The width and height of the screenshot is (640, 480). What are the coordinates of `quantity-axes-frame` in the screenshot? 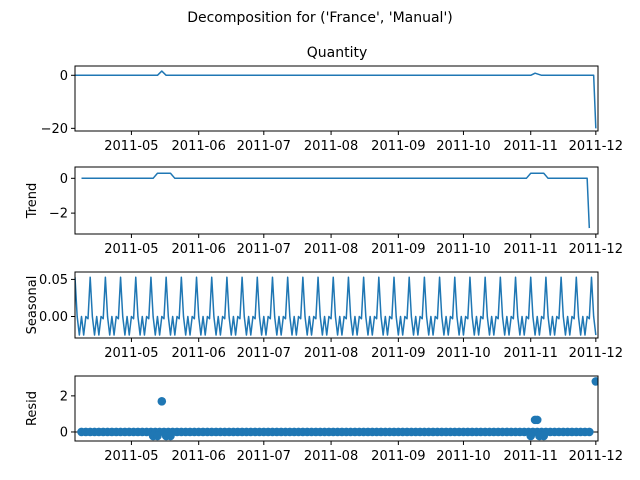 It's located at (336, 98).